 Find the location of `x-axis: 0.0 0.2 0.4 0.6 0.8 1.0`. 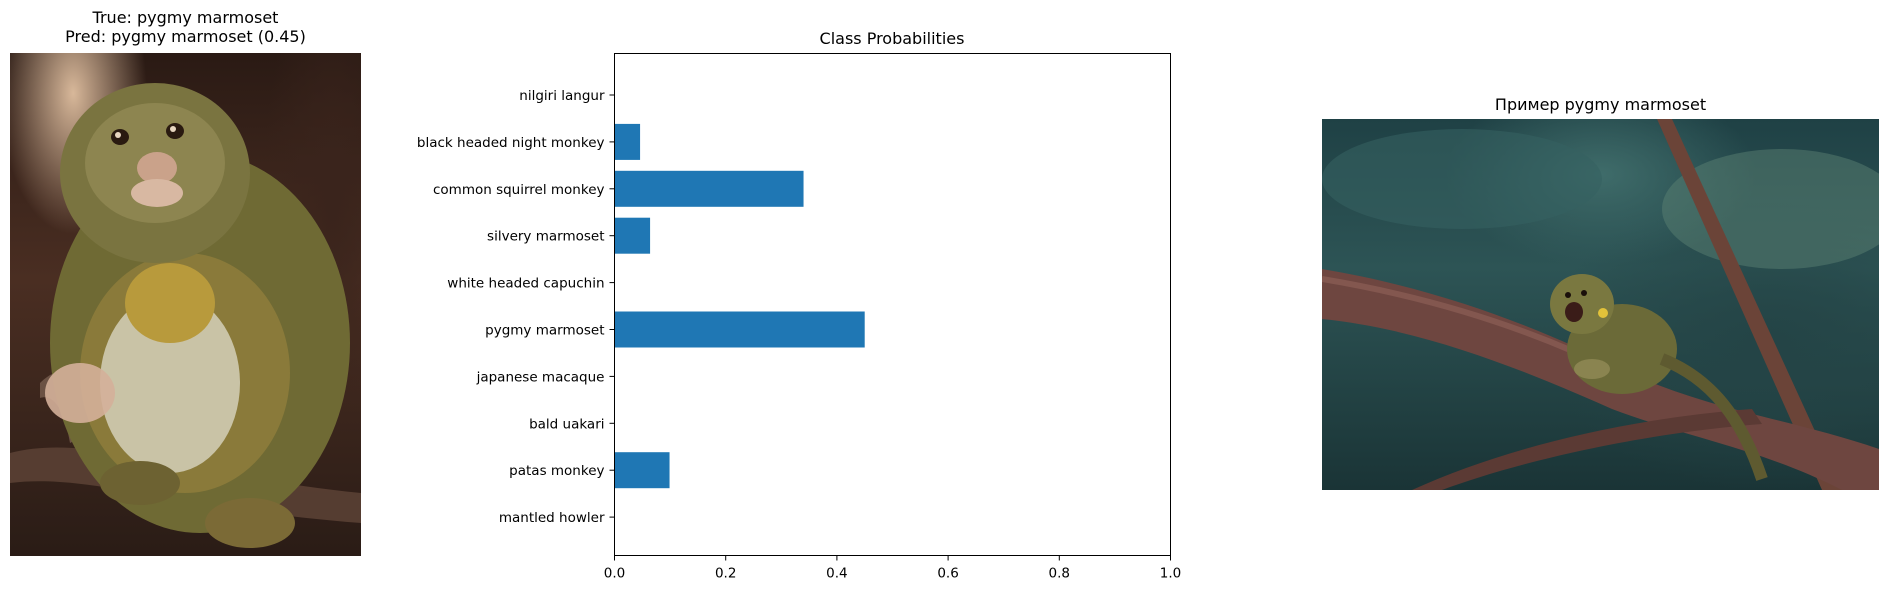

x-axis: 0.0 0.2 0.4 0.6 0.8 1.0 is located at coordinates (892, 568).